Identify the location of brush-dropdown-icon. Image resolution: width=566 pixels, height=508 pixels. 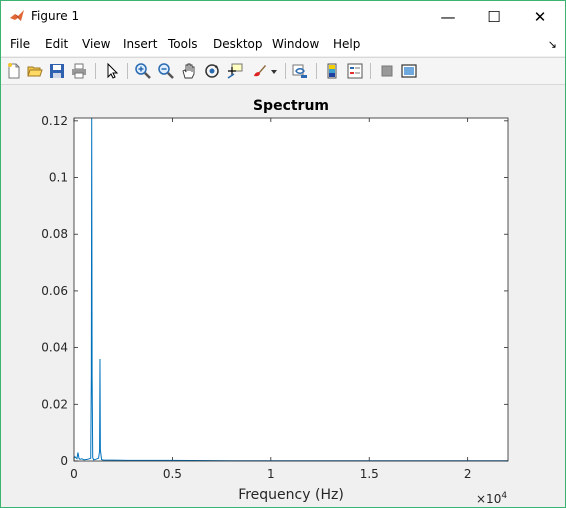
(274, 71).